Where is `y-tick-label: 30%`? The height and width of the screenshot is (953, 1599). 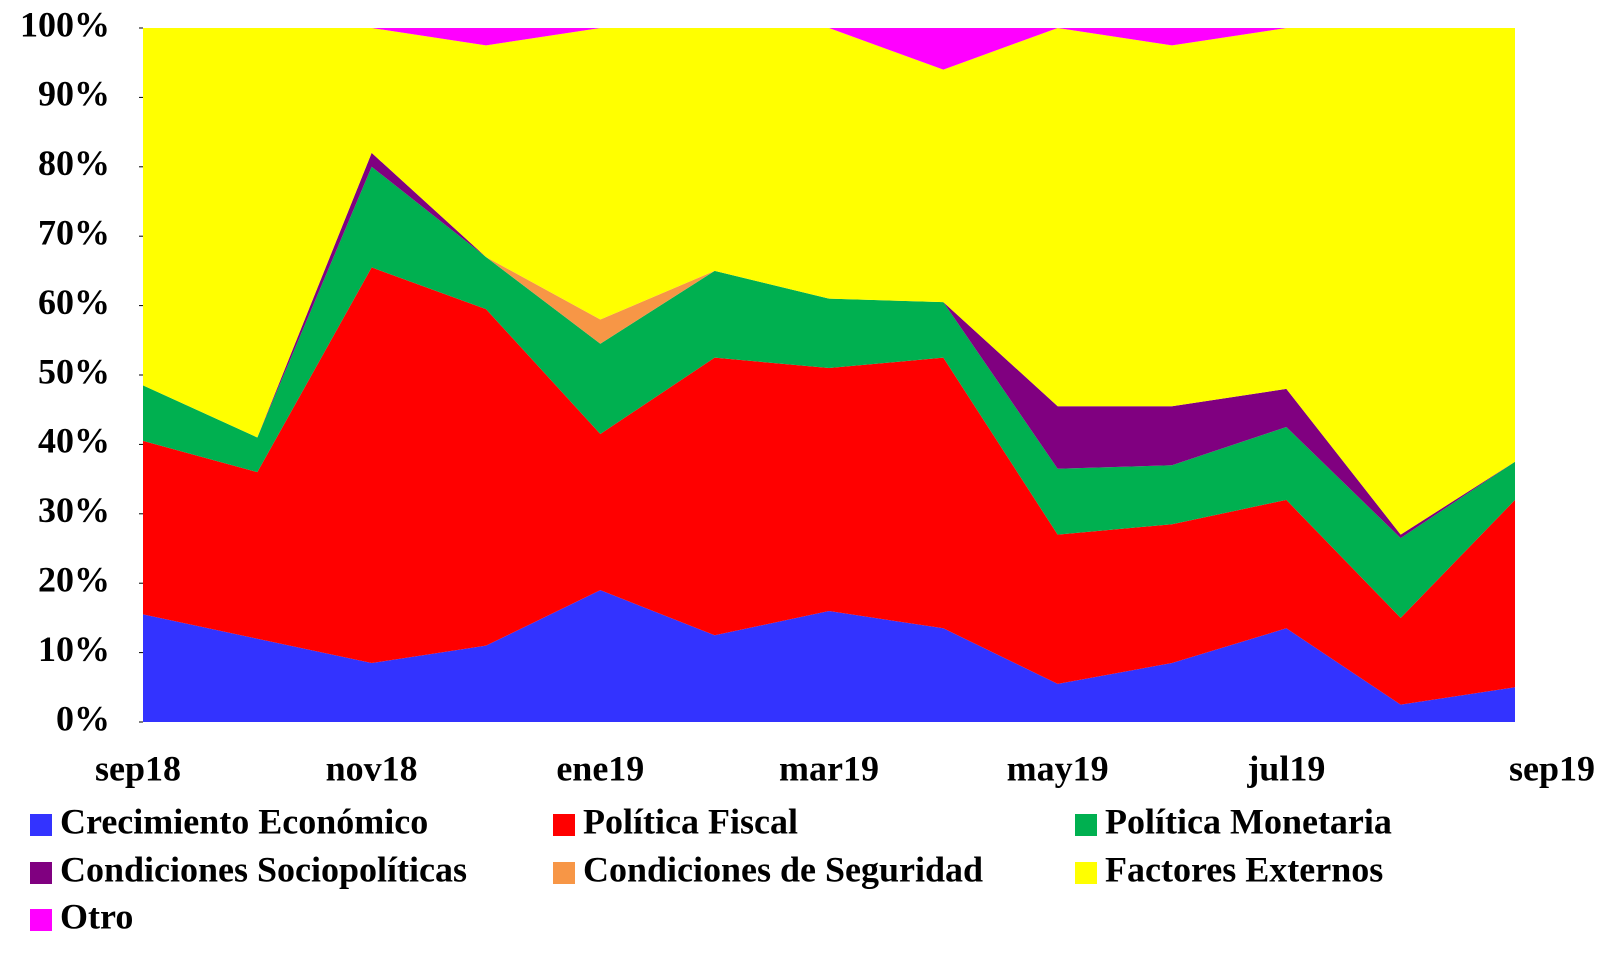
y-tick-label: 30% is located at coordinates (74, 510).